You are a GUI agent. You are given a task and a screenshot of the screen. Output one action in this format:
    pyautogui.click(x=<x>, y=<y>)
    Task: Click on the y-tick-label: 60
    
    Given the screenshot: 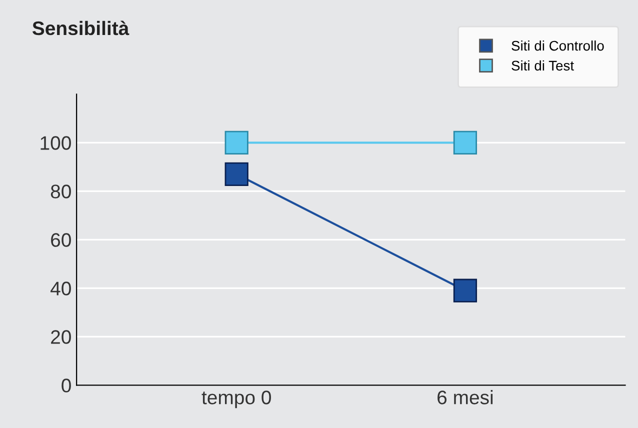 What is the action you would take?
    pyautogui.click(x=61, y=240)
    